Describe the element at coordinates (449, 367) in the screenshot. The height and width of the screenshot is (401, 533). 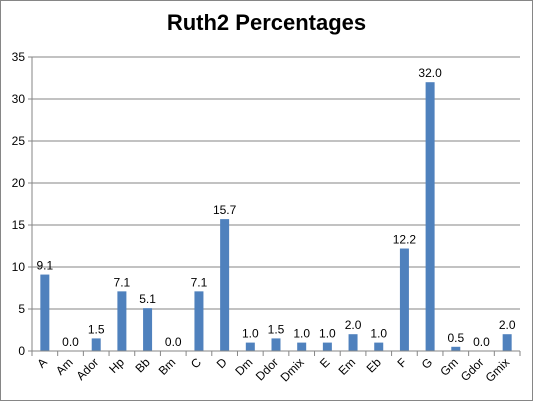
I see `x-tick-label-gm: Gm` at that location.